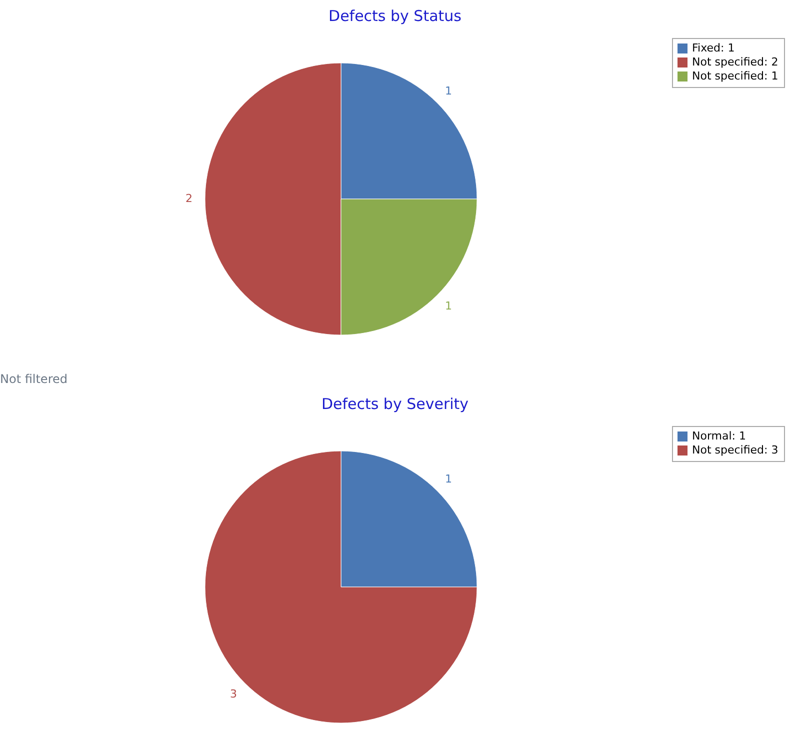 The height and width of the screenshot is (731, 799). What do you see at coordinates (341, 587) in the screenshot?
I see `pie-slice` at bounding box center [341, 587].